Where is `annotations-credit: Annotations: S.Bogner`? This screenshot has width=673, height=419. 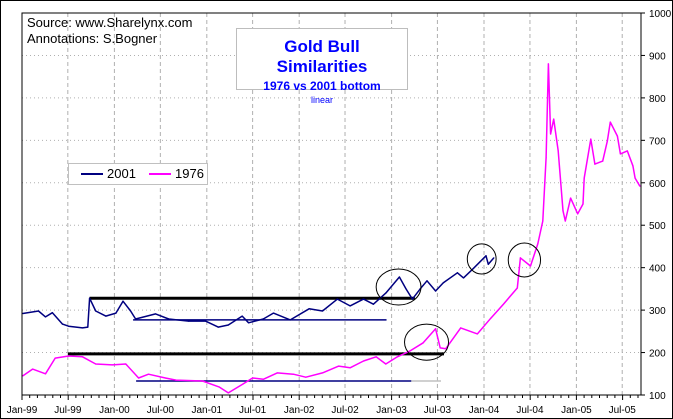 annotations-credit: Annotations: S.Bogner is located at coordinates (92, 38).